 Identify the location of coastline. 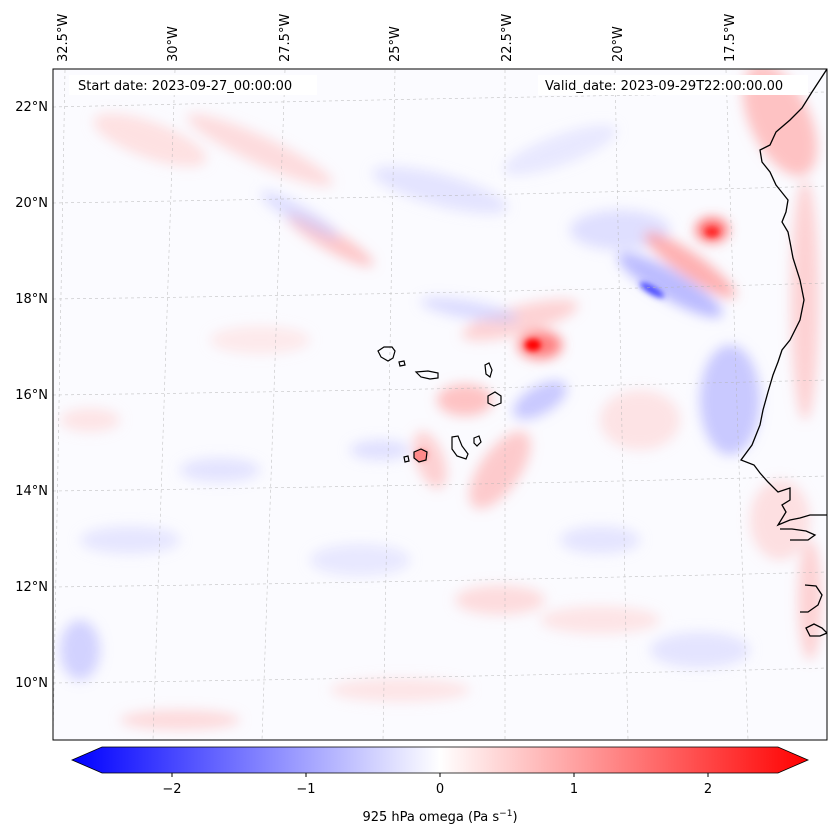
(783, 353).